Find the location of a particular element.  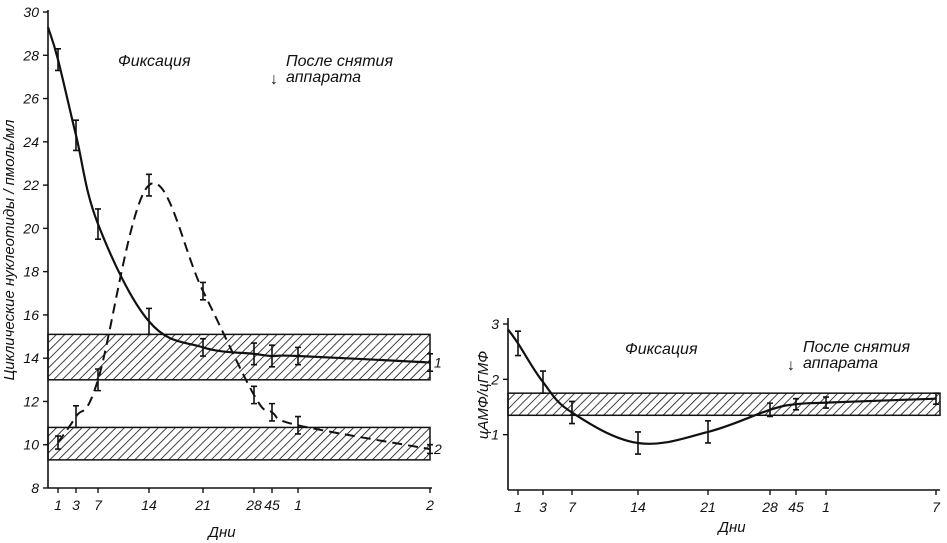

right-x-axis-title: Дни is located at coordinates (731, 527).